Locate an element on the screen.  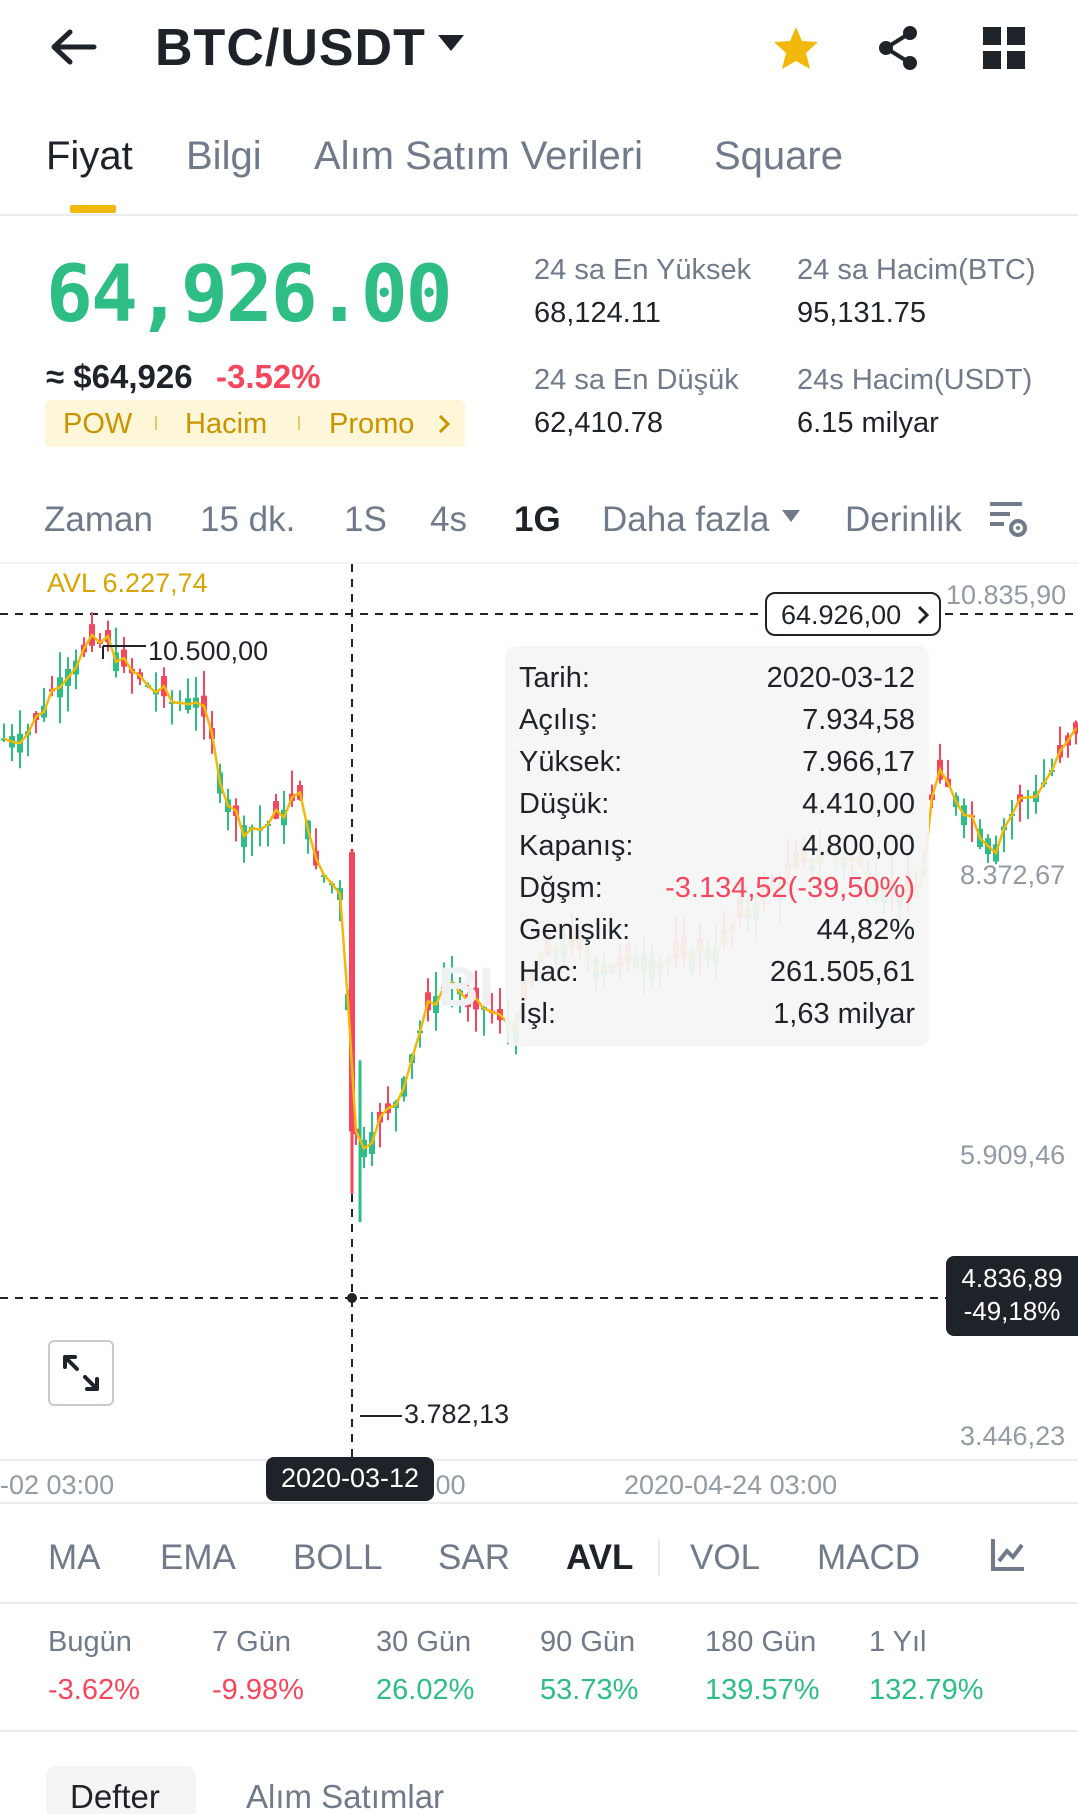
fullscreen-button is located at coordinates (81, 1373).